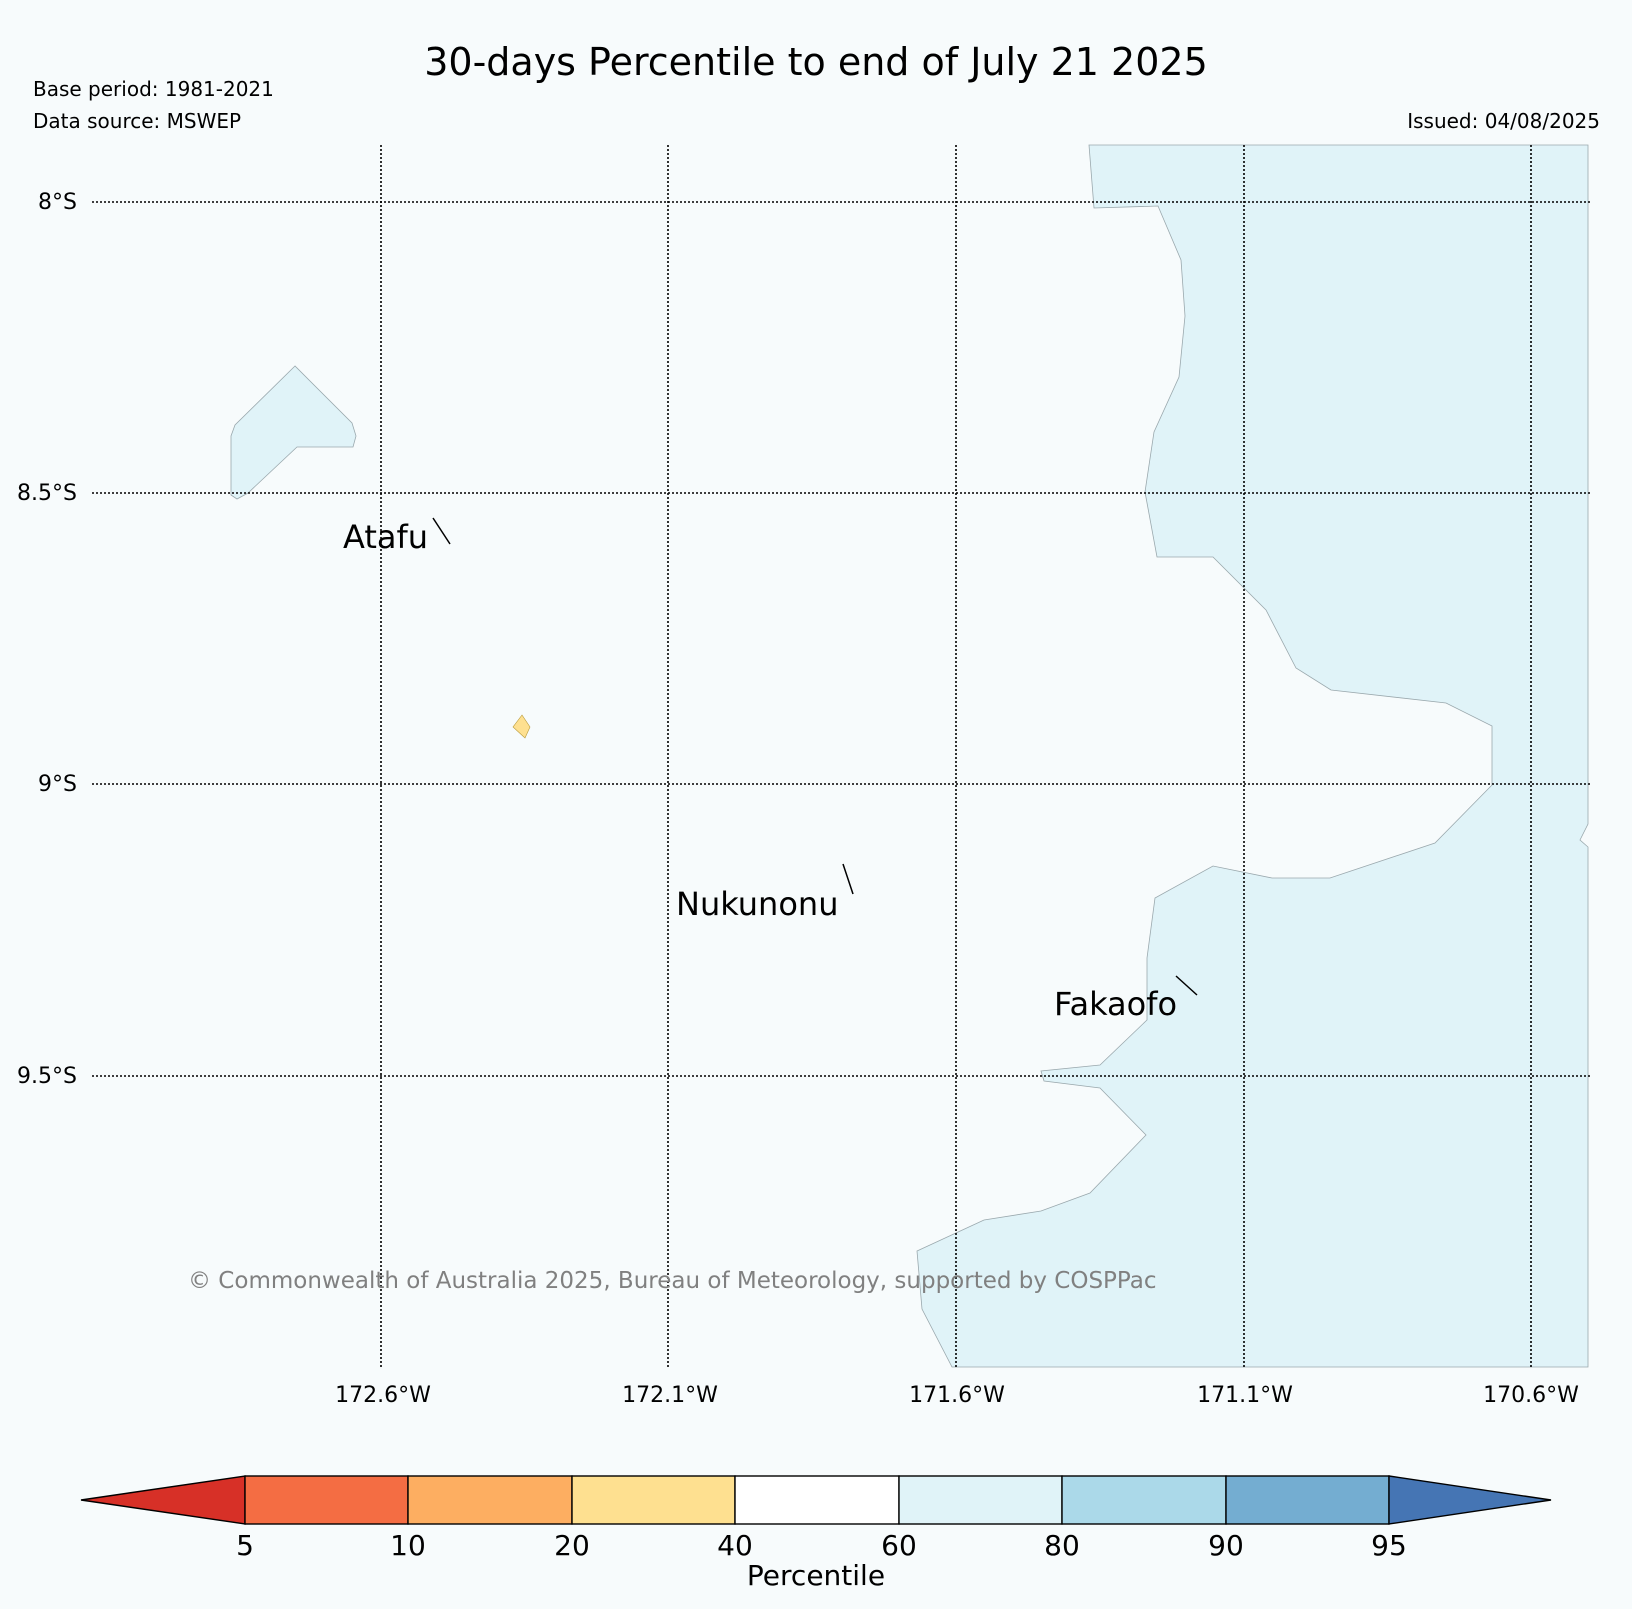 This screenshot has height=1609, width=1632. What do you see at coordinates (1389, 1545) in the screenshot?
I see `colorbar-tick: 95` at bounding box center [1389, 1545].